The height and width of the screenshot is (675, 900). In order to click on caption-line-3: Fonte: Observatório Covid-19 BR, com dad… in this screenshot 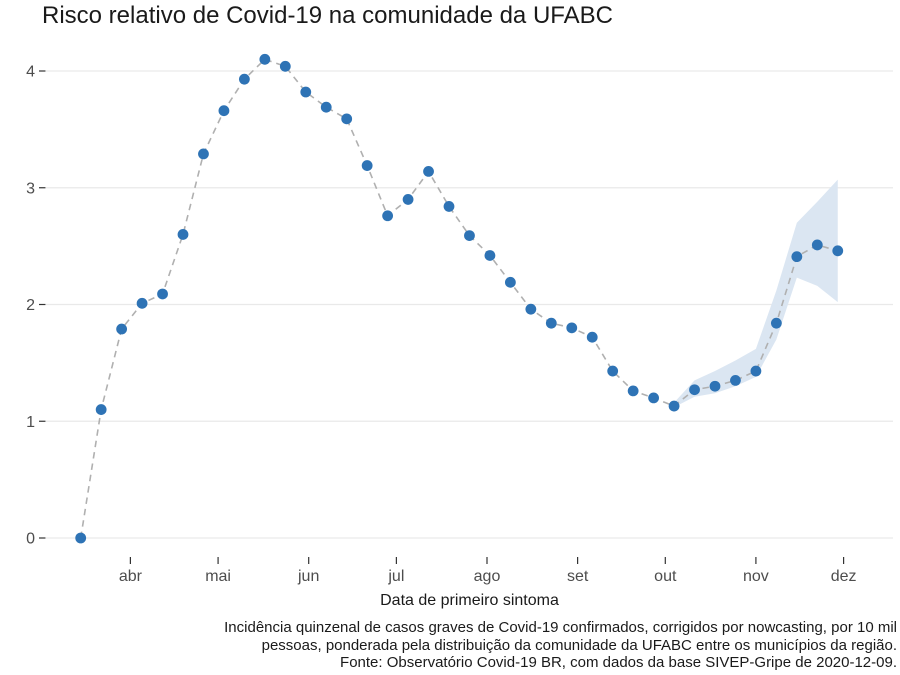, I will do `click(618, 662)`.